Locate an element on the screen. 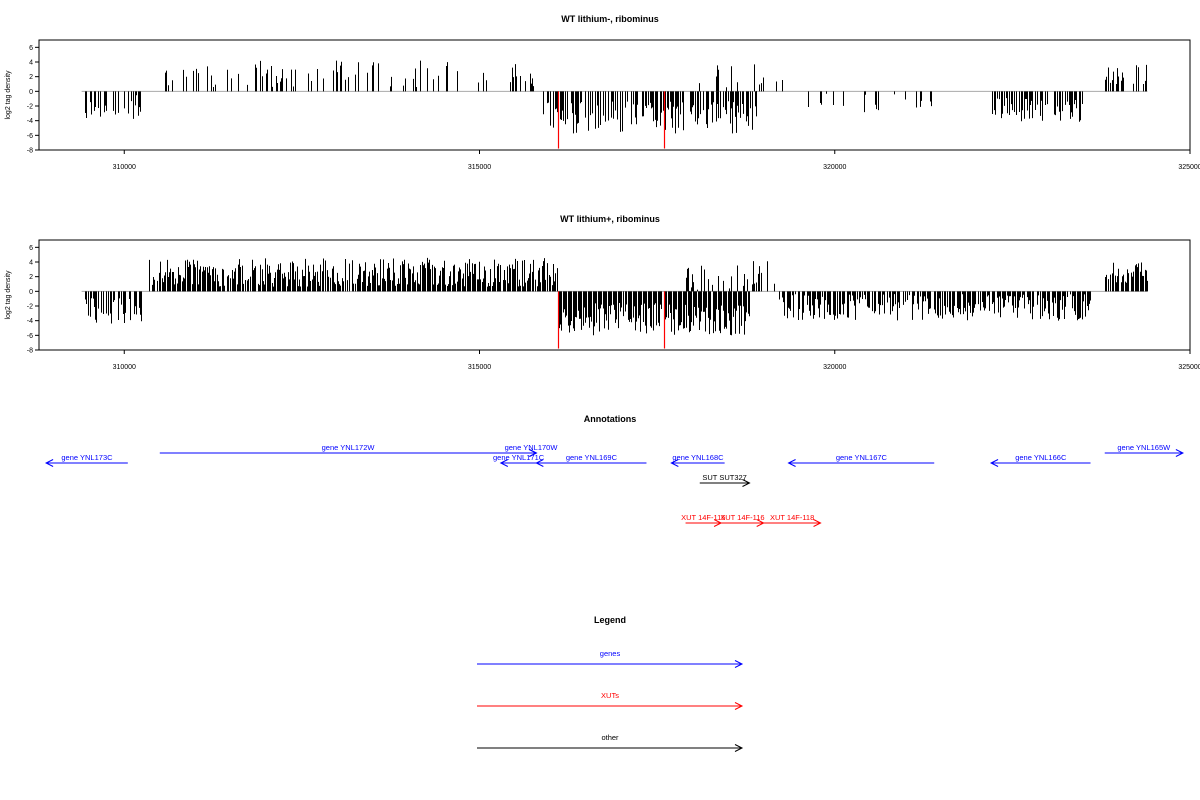  feature-xut-14f-118: XUT 14F-118 is located at coordinates (792, 520).